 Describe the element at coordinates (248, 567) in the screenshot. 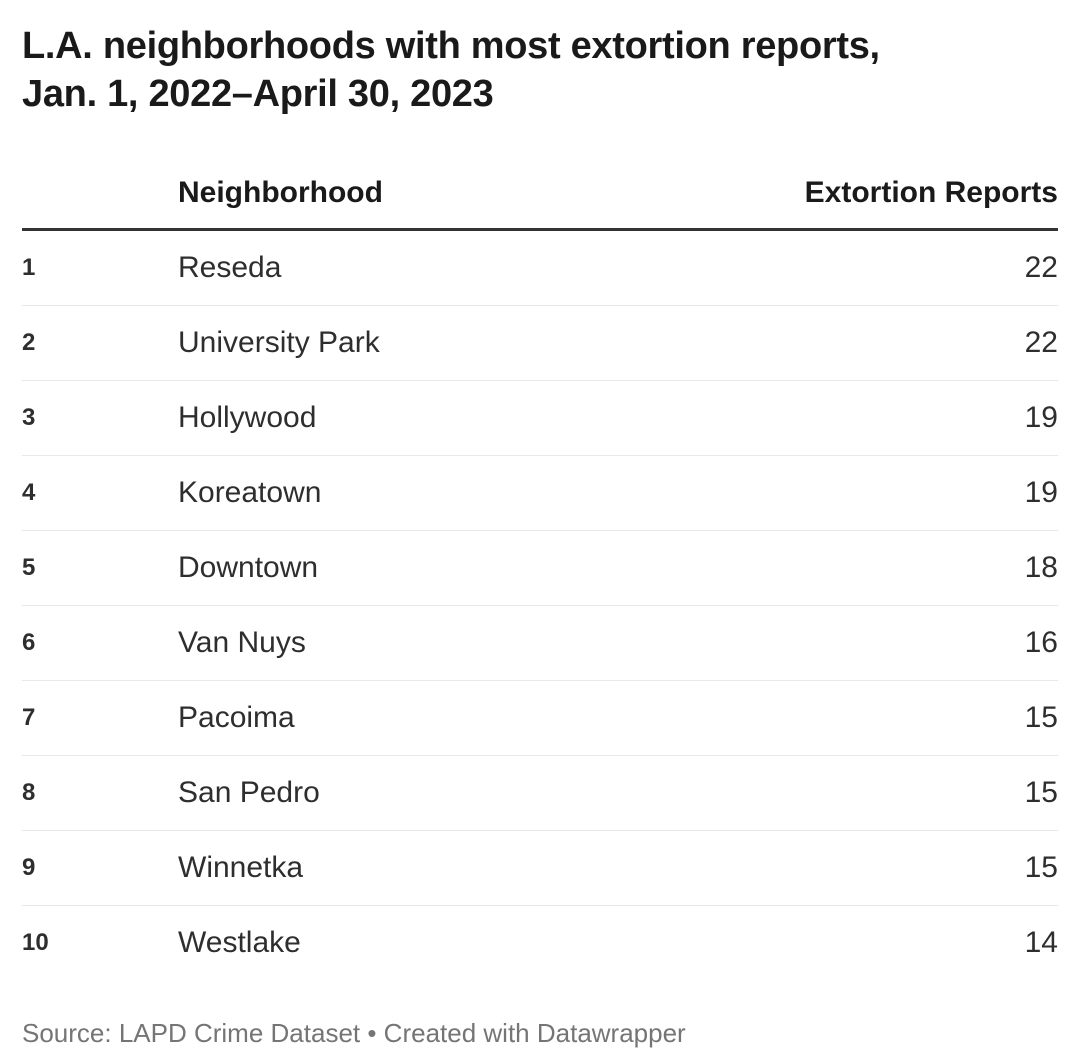

I see `neighborhood-cell: Downtown` at that location.